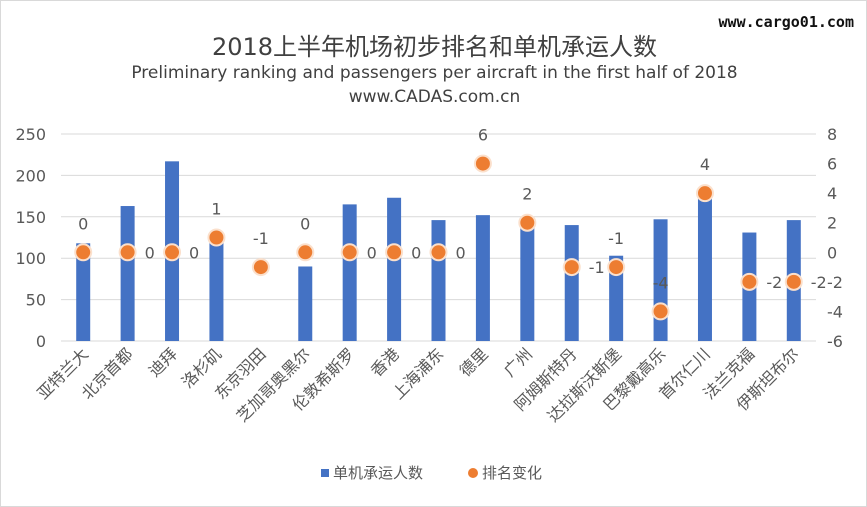 This screenshot has width=867, height=507. Describe the element at coordinates (527, 194) in the screenshot. I see `data-label: 2` at that location.